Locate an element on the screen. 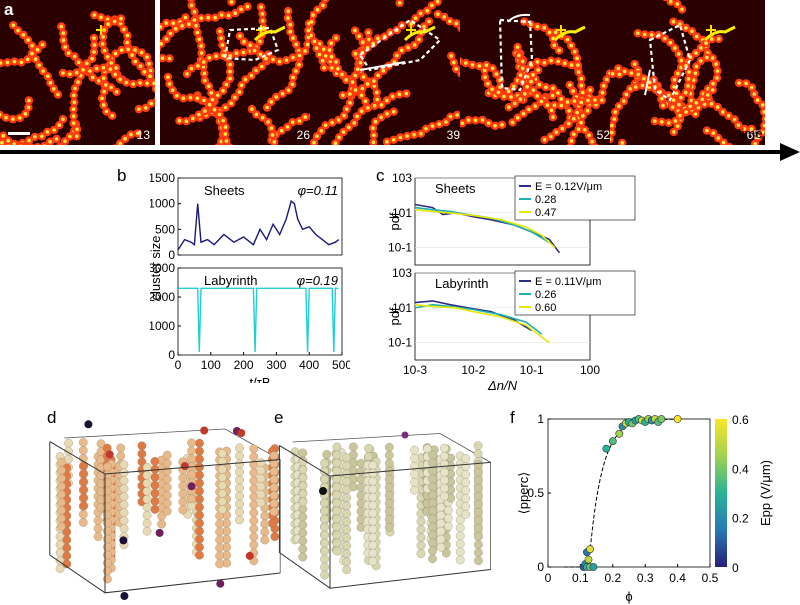  y-tick-label: 3000 is located at coordinates (162, 268).